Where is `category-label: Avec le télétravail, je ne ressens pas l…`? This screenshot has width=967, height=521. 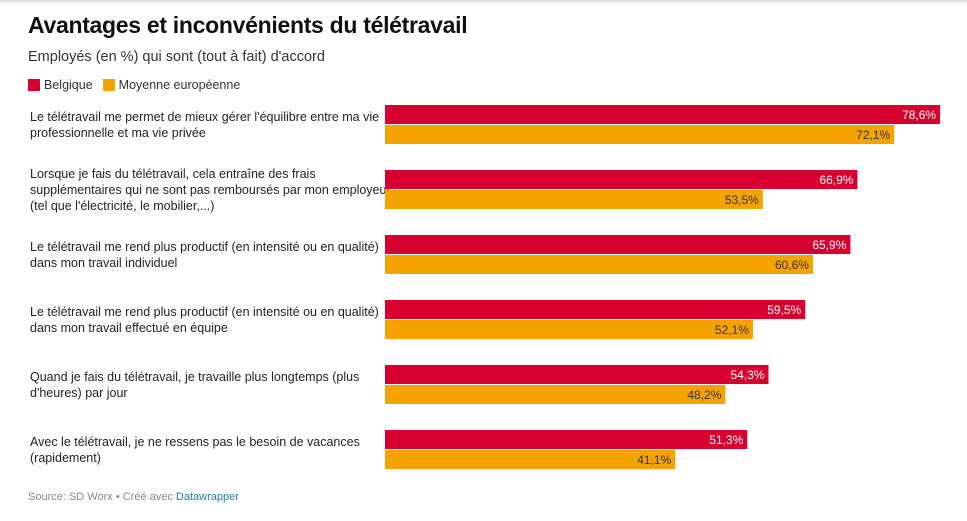 category-label: Avec le télétravail, je ne ressens pas l… is located at coordinates (195, 442).